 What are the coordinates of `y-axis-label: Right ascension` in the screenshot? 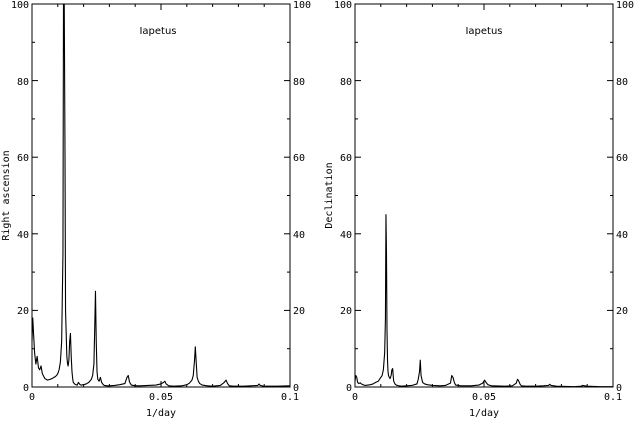 It's located at (6, 195).